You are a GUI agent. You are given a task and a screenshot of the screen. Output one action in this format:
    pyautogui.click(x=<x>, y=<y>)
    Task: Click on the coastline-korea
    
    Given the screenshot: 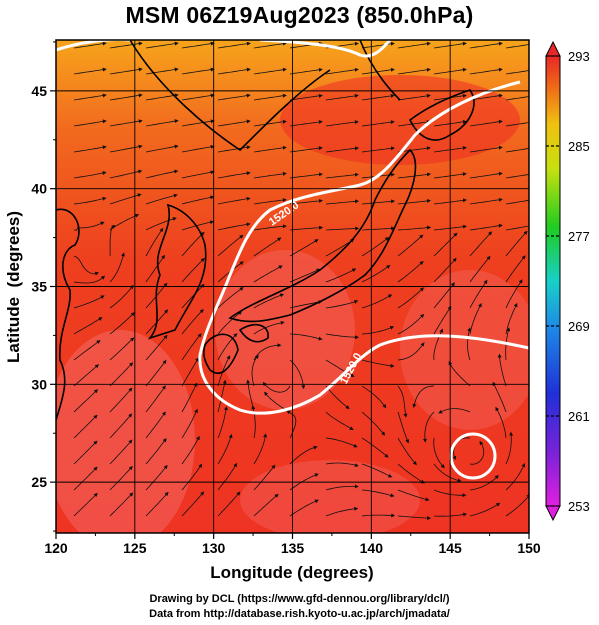 What is the action you would take?
    pyautogui.click(x=177, y=271)
    